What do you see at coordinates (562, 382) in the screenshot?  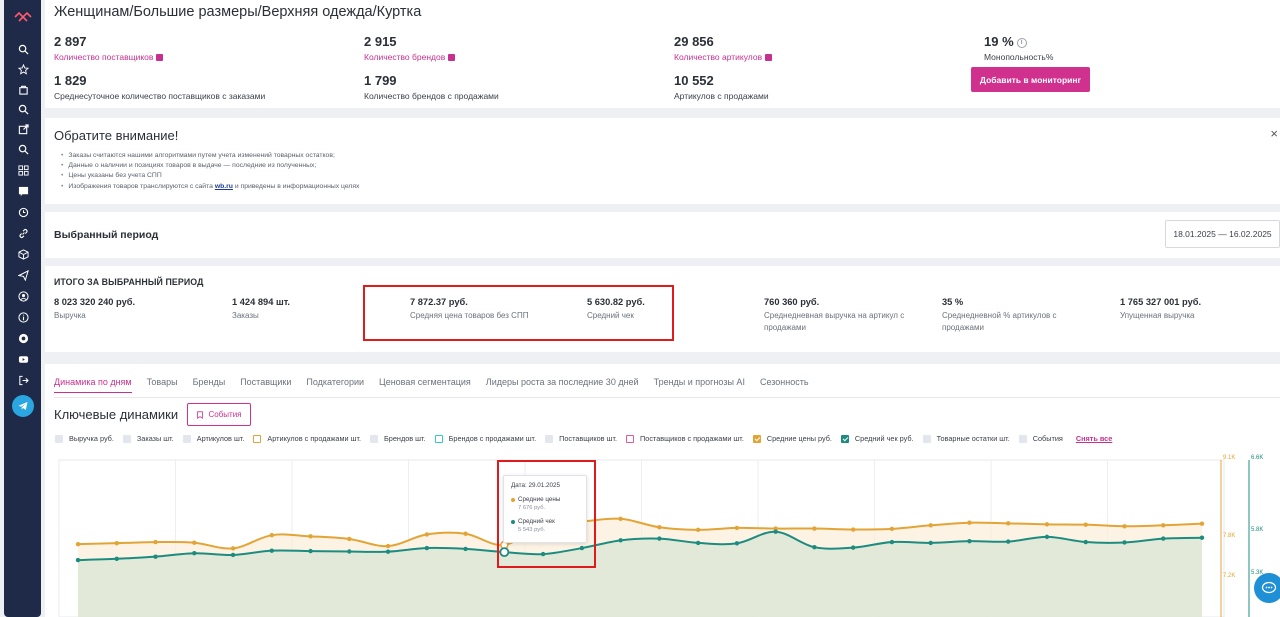 I see `tab-growth-leaders: Лидеры роста за последние 30 дней` at bounding box center [562, 382].